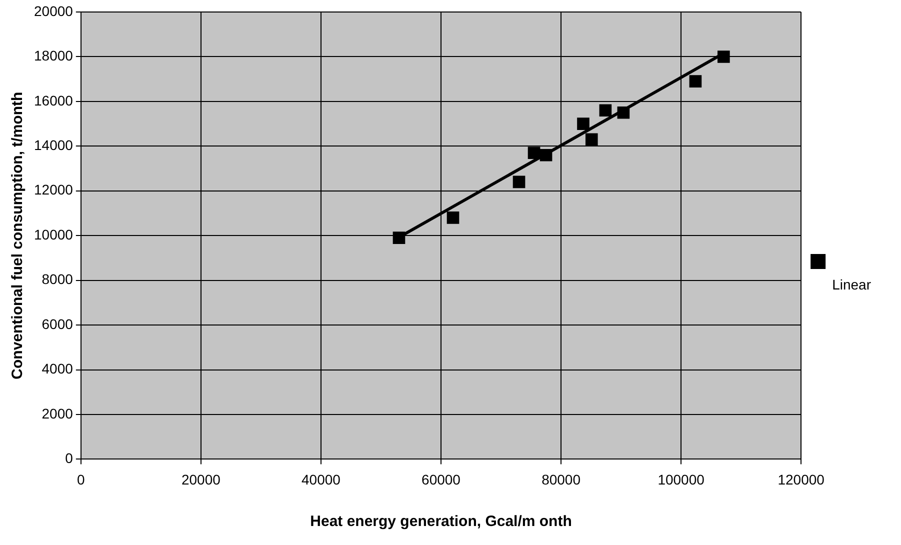 The width and height of the screenshot is (901, 545). Describe the element at coordinates (54, 56) in the screenshot. I see `y-tick-label: 18000` at that location.